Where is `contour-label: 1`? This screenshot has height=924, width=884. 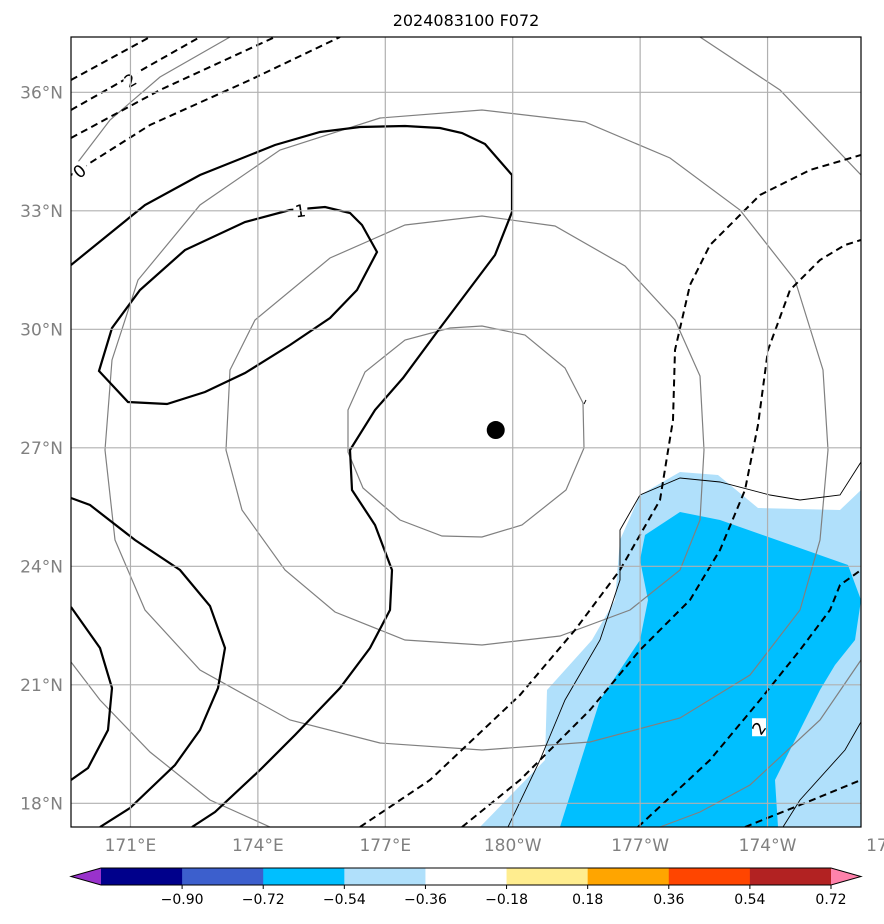
contour-label: 1 is located at coordinates (301, 211).